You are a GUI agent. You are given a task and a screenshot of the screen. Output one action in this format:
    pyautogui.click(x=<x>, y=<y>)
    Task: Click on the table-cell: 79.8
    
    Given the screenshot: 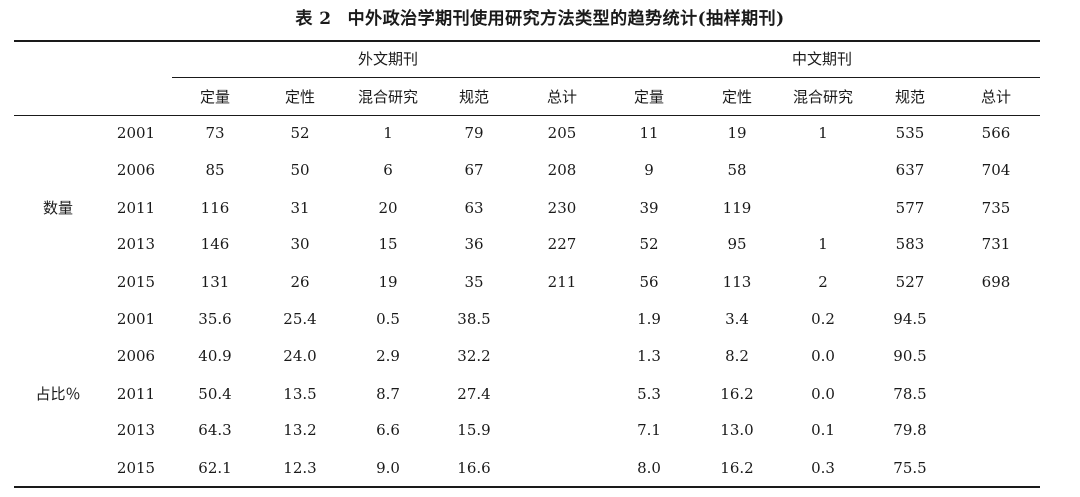 What is the action you would take?
    pyautogui.click(x=910, y=430)
    